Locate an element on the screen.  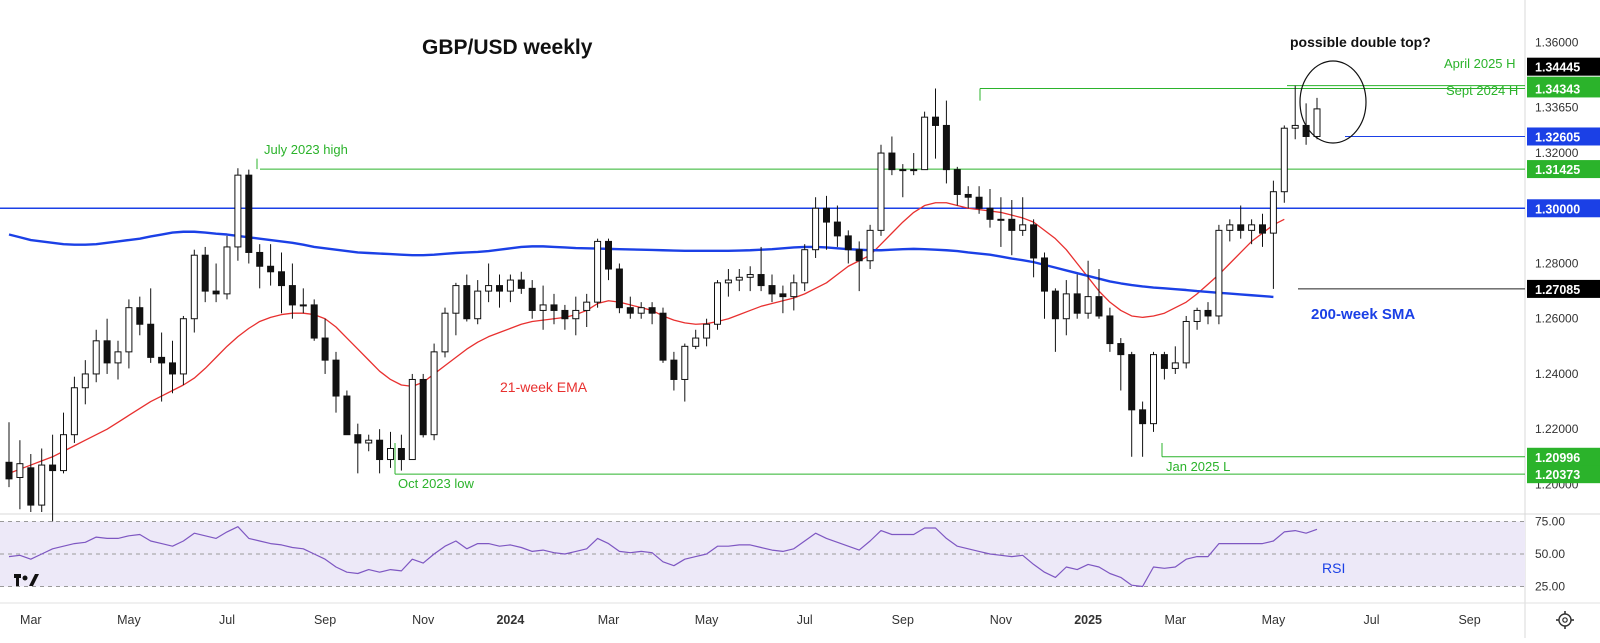
price-badge: 1.34343 is located at coordinates (1563, 88).